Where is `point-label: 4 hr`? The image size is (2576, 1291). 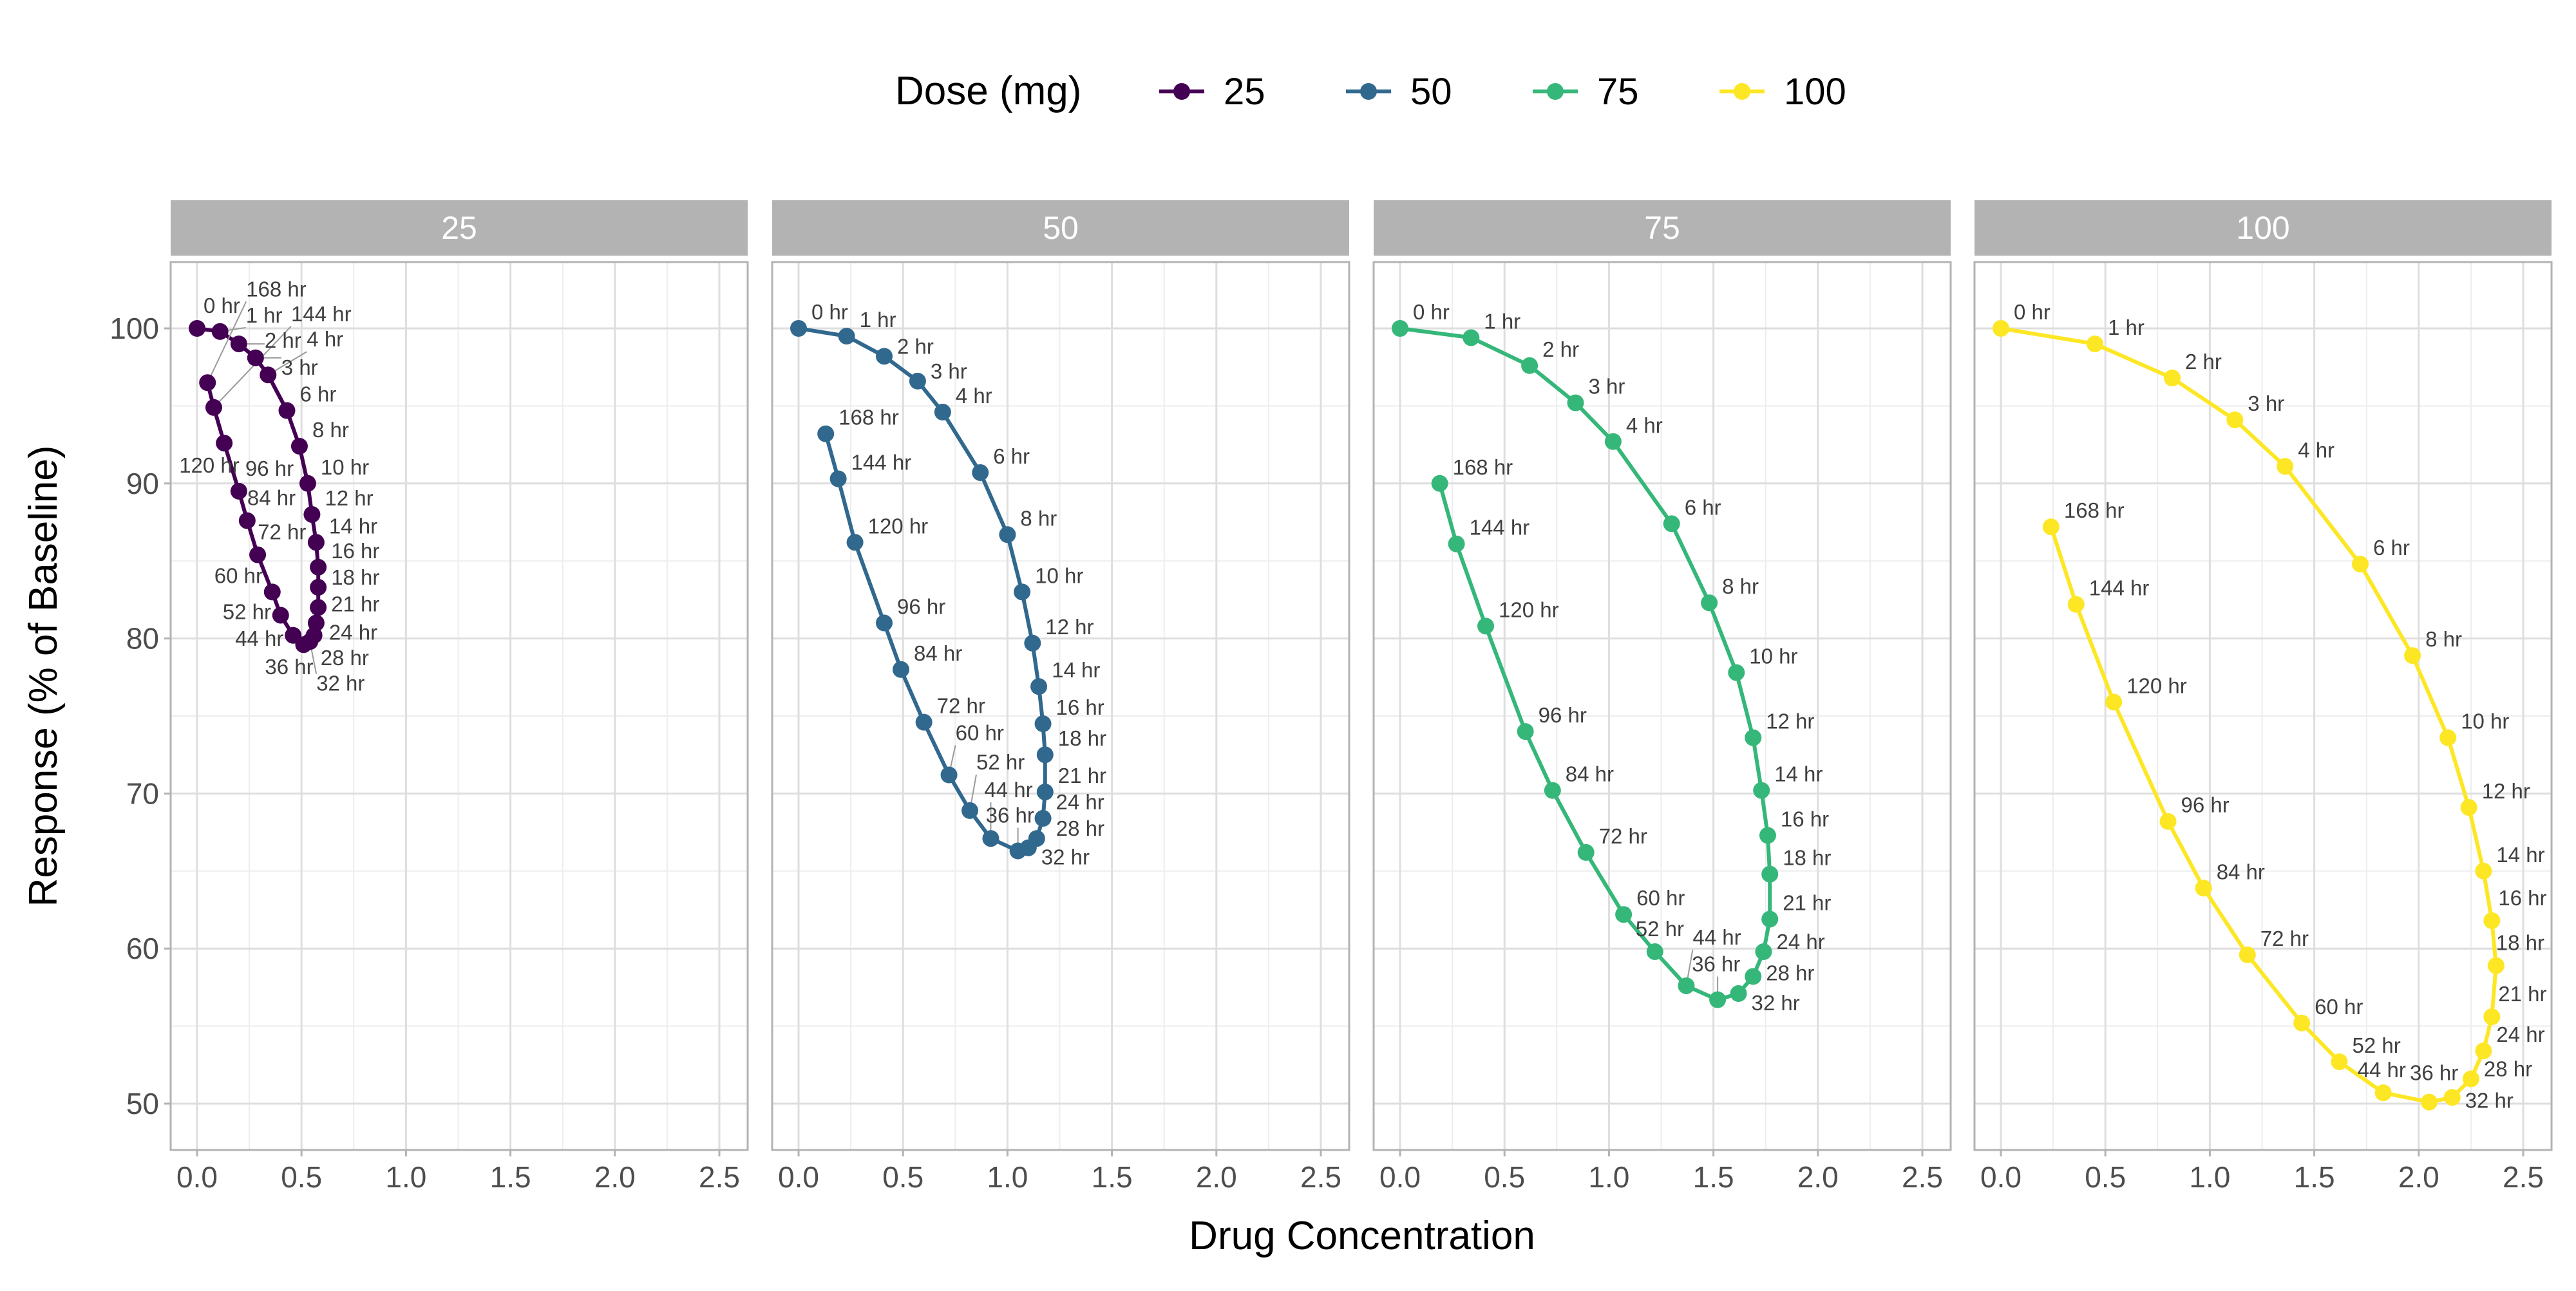
point-label: 4 hr is located at coordinates (974, 396).